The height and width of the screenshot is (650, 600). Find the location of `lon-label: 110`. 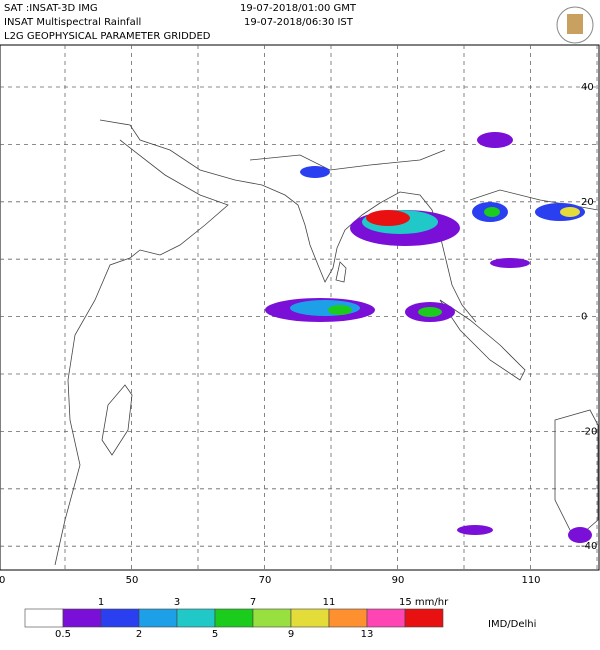

lon-label: 110 is located at coordinates (530, 580).